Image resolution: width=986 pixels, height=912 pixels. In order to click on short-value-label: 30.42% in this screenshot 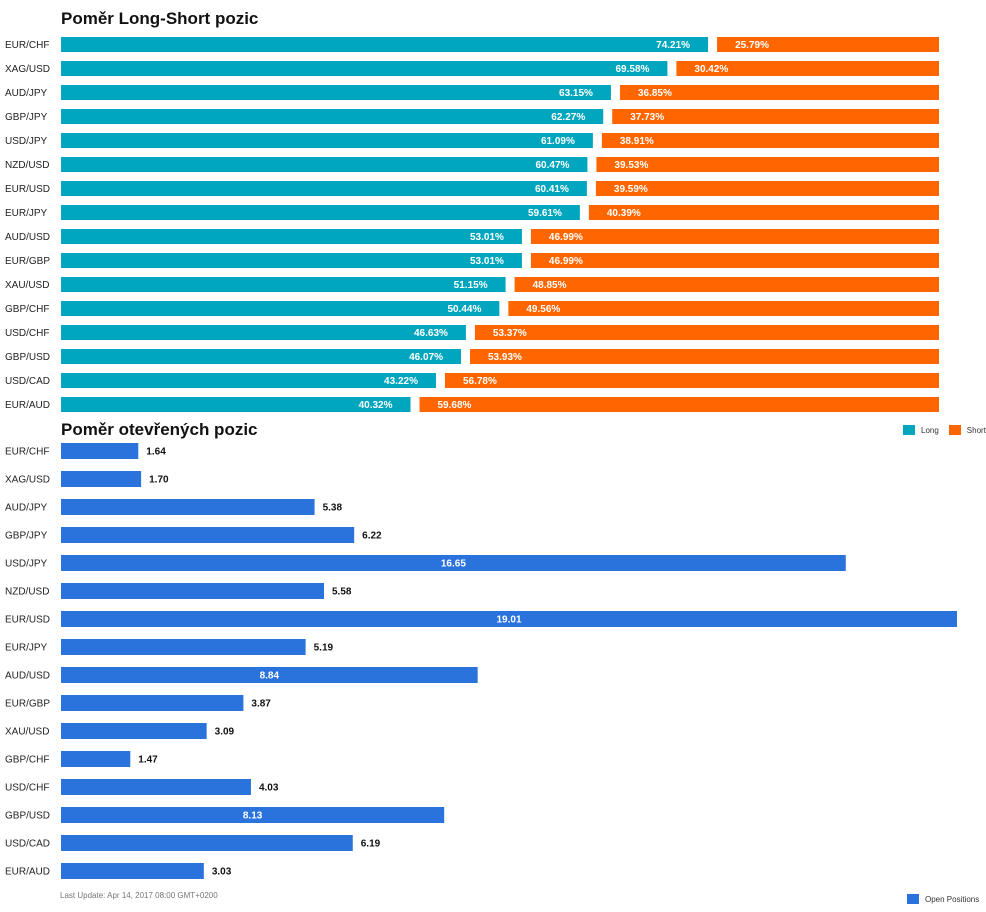, I will do `click(711, 69)`.